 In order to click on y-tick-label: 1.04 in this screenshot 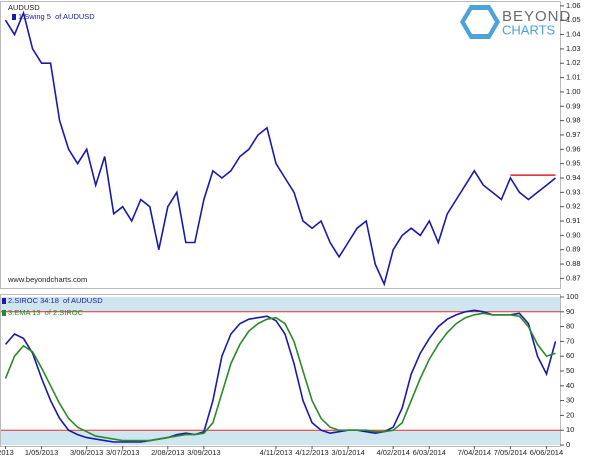, I will do `click(573, 34)`.